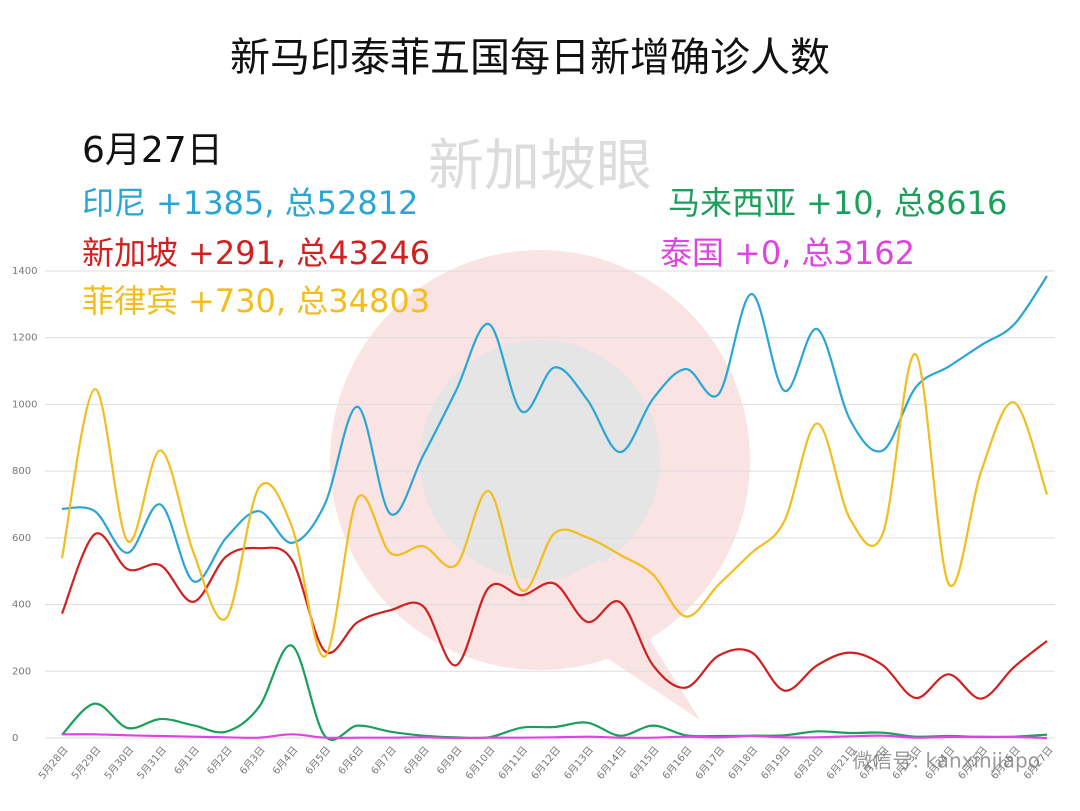 The height and width of the screenshot is (811, 1080). I want to click on legend-entry: 菲律宾 +730, 总34803, so click(256, 301).